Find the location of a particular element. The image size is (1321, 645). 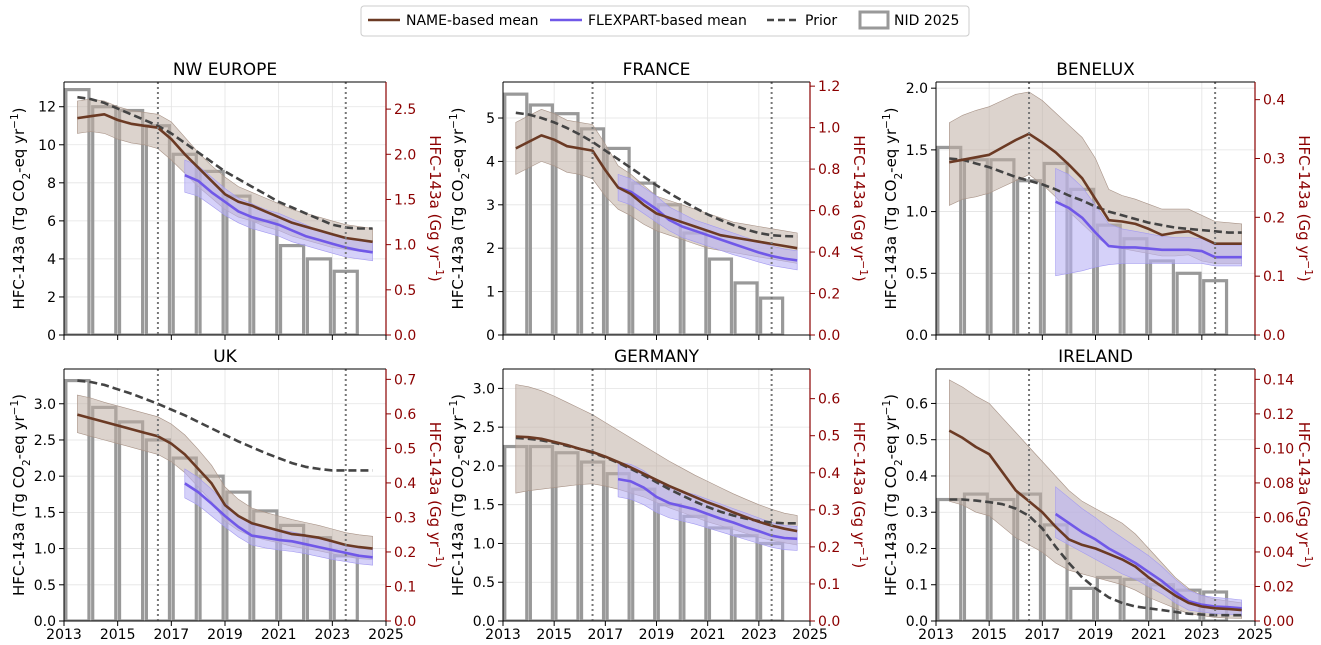

left-tick-label: 3 is located at coordinates (490, 206).